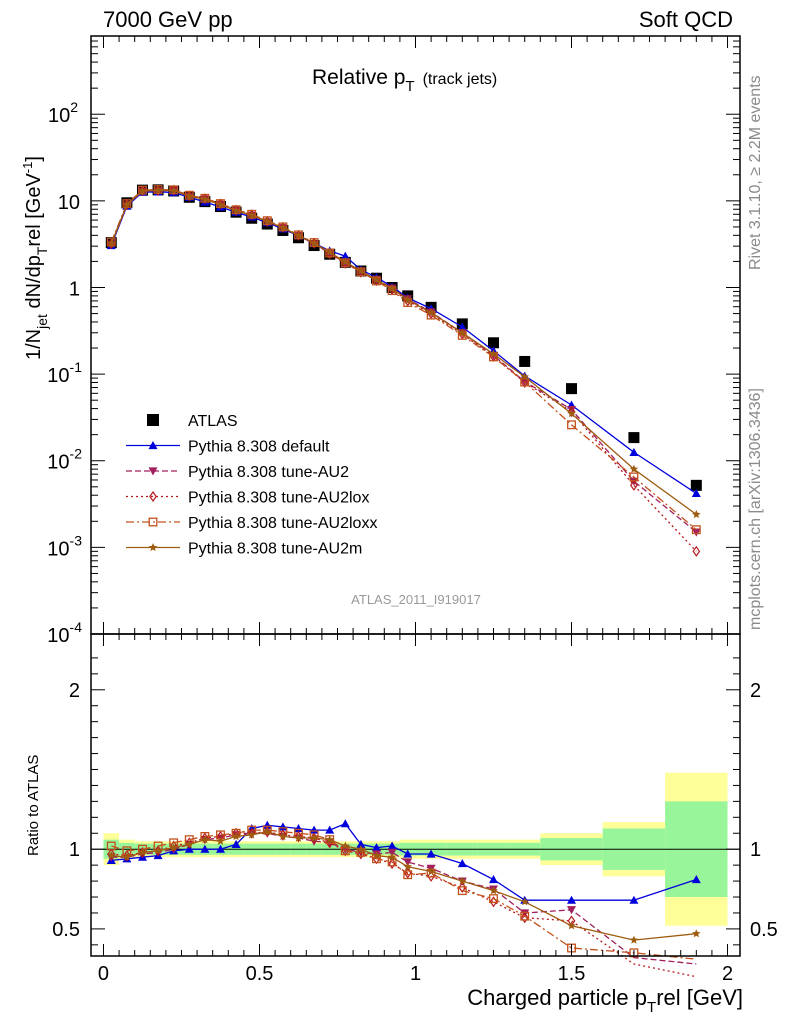 The width and height of the screenshot is (786, 1024). What do you see at coordinates (268, 472) in the screenshot?
I see `legend-label-AU2: Pythia 8.308 tune-AU2` at bounding box center [268, 472].